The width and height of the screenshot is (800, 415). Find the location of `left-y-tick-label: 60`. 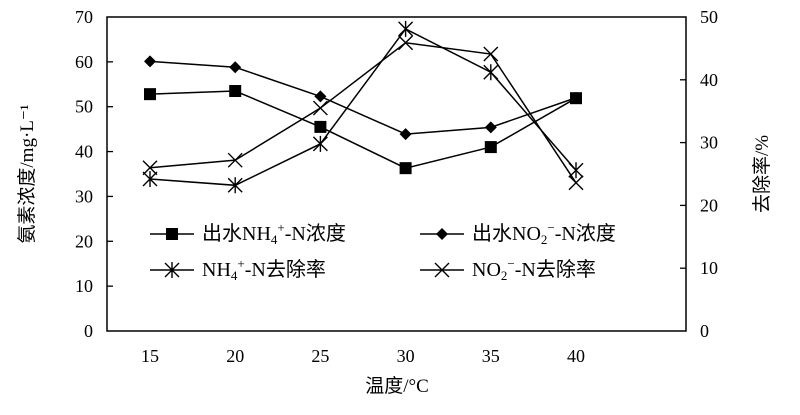

left-y-tick-label: 60 is located at coordinates (84, 62).